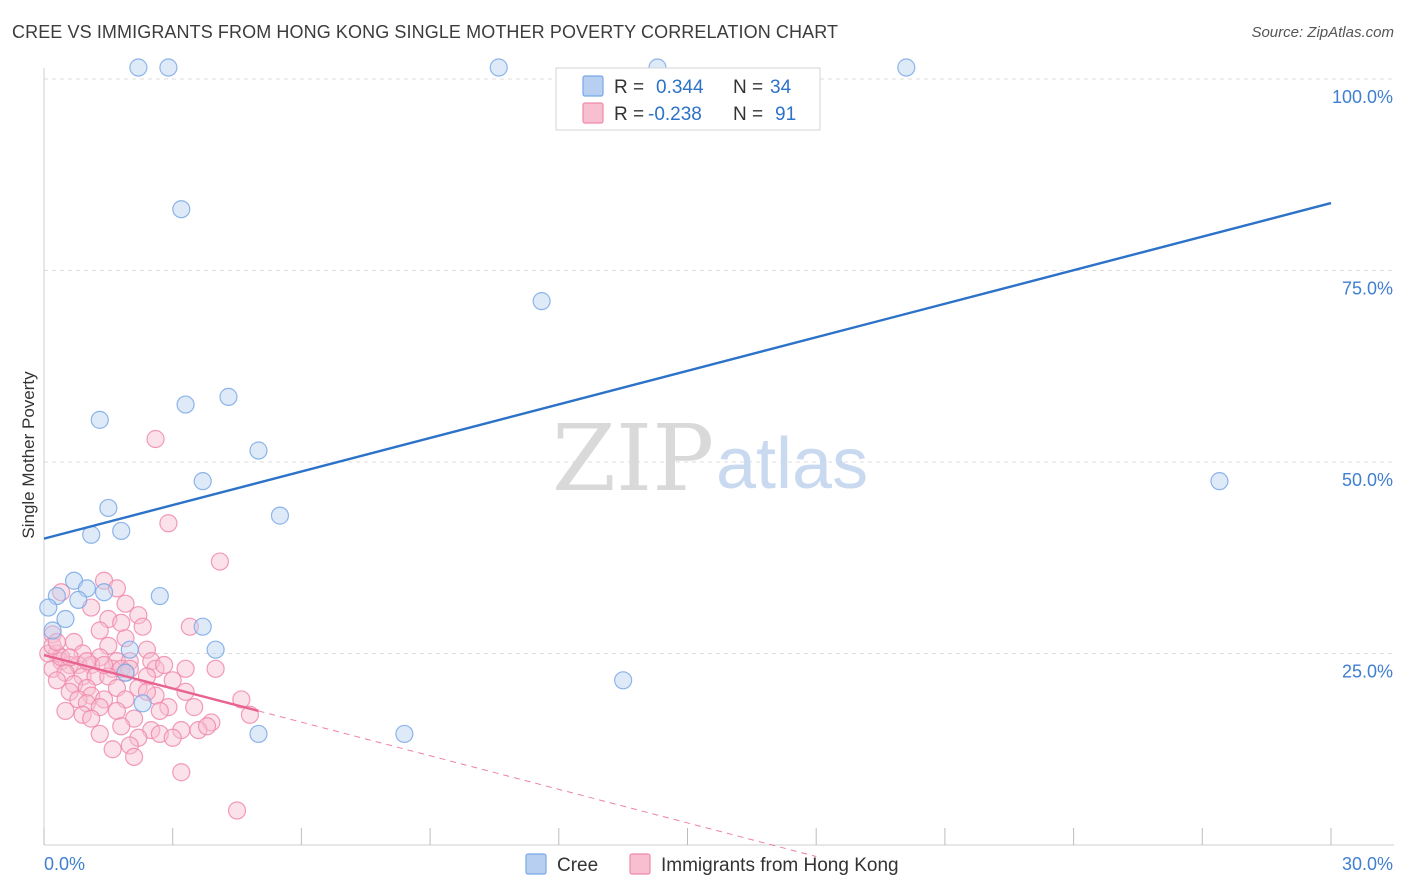 This screenshot has height=892, width=1406. What do you see at coordinates (1367, 480) in the screenshot?
I see `y-tick-label: 50.0%` at bounding box center [1367, 480].